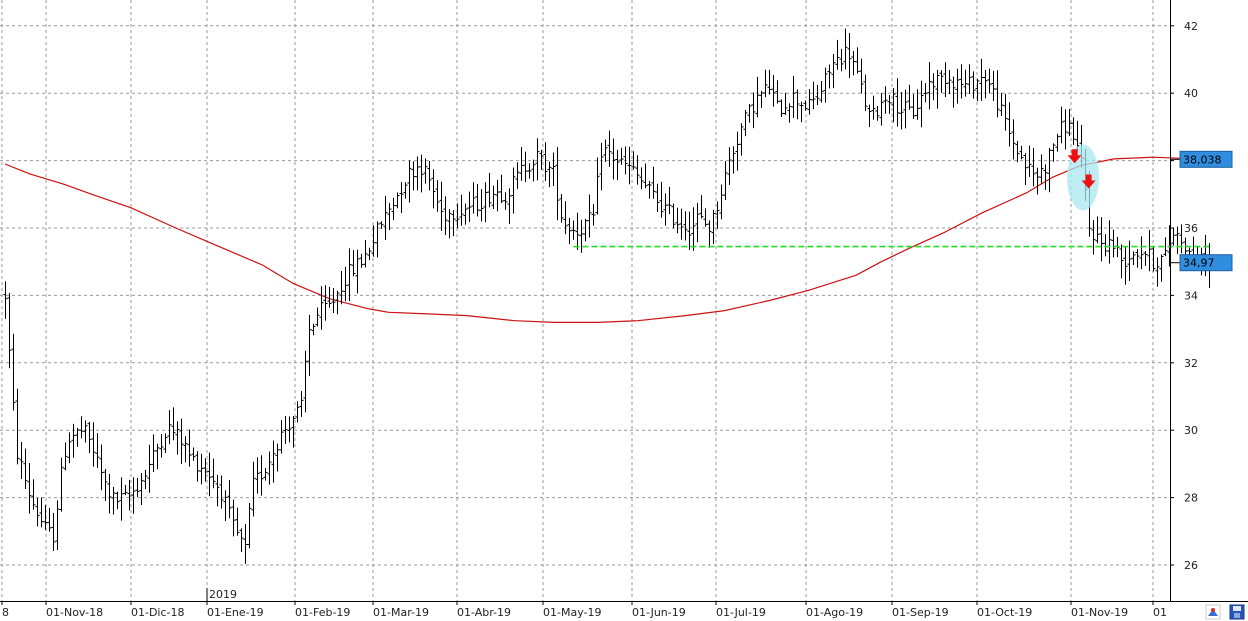  Describe the element at coordinates (1004, 612) in the screenshot. I see `x-tick-label: 01-Oct-19` at that location.